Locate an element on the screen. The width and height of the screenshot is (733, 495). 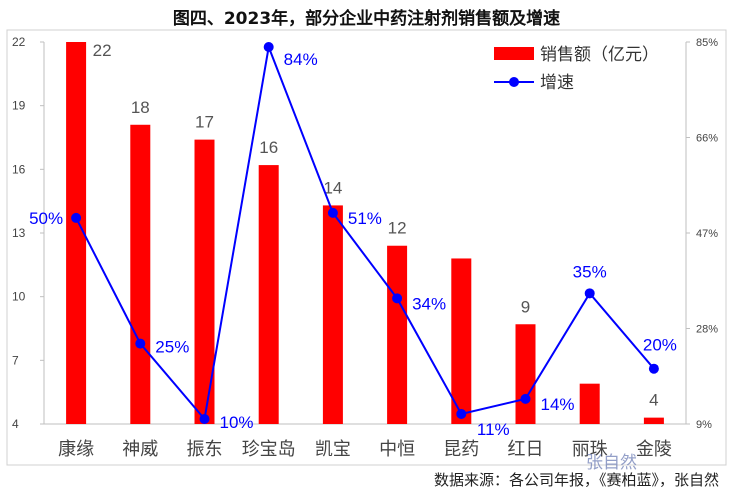
category-label: 昆药 is located at coordinates (461, 449).